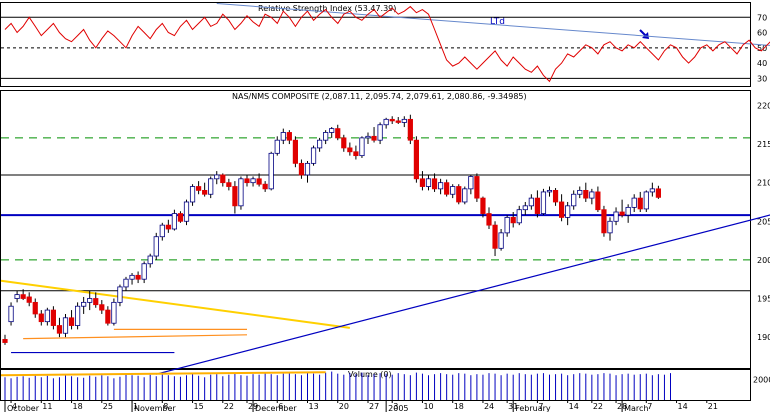  Describe the element at coordinates (598, 406) in the screenshot. I see `x-day-label: 22` at that location.